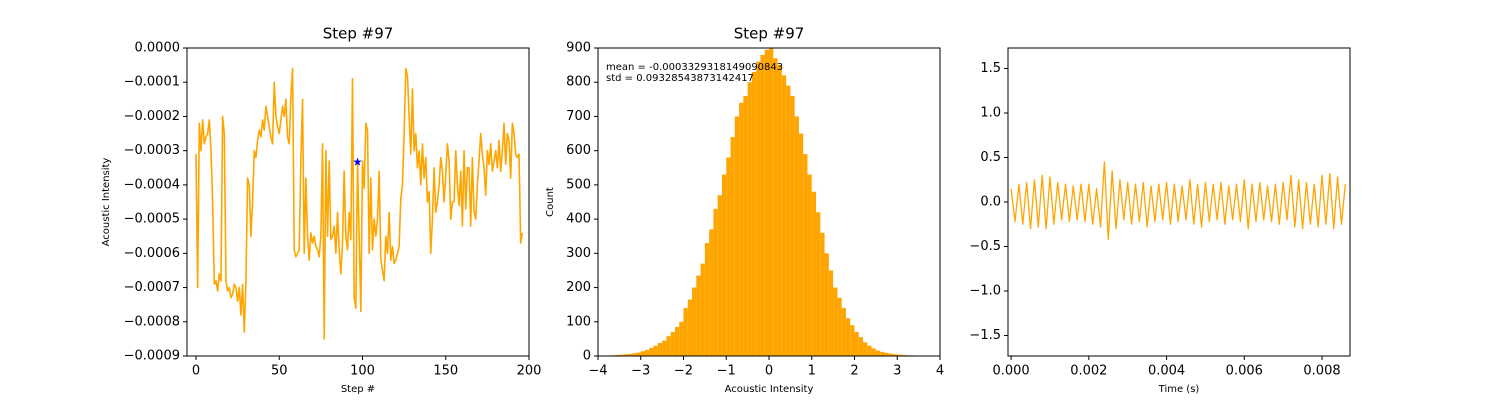 This screenshot has height=400, width=1500. What do you see at coordinates (152, 253) in the screenshot?
I see `y-tick-label: −0.0006` at bounding box center [152, 253].